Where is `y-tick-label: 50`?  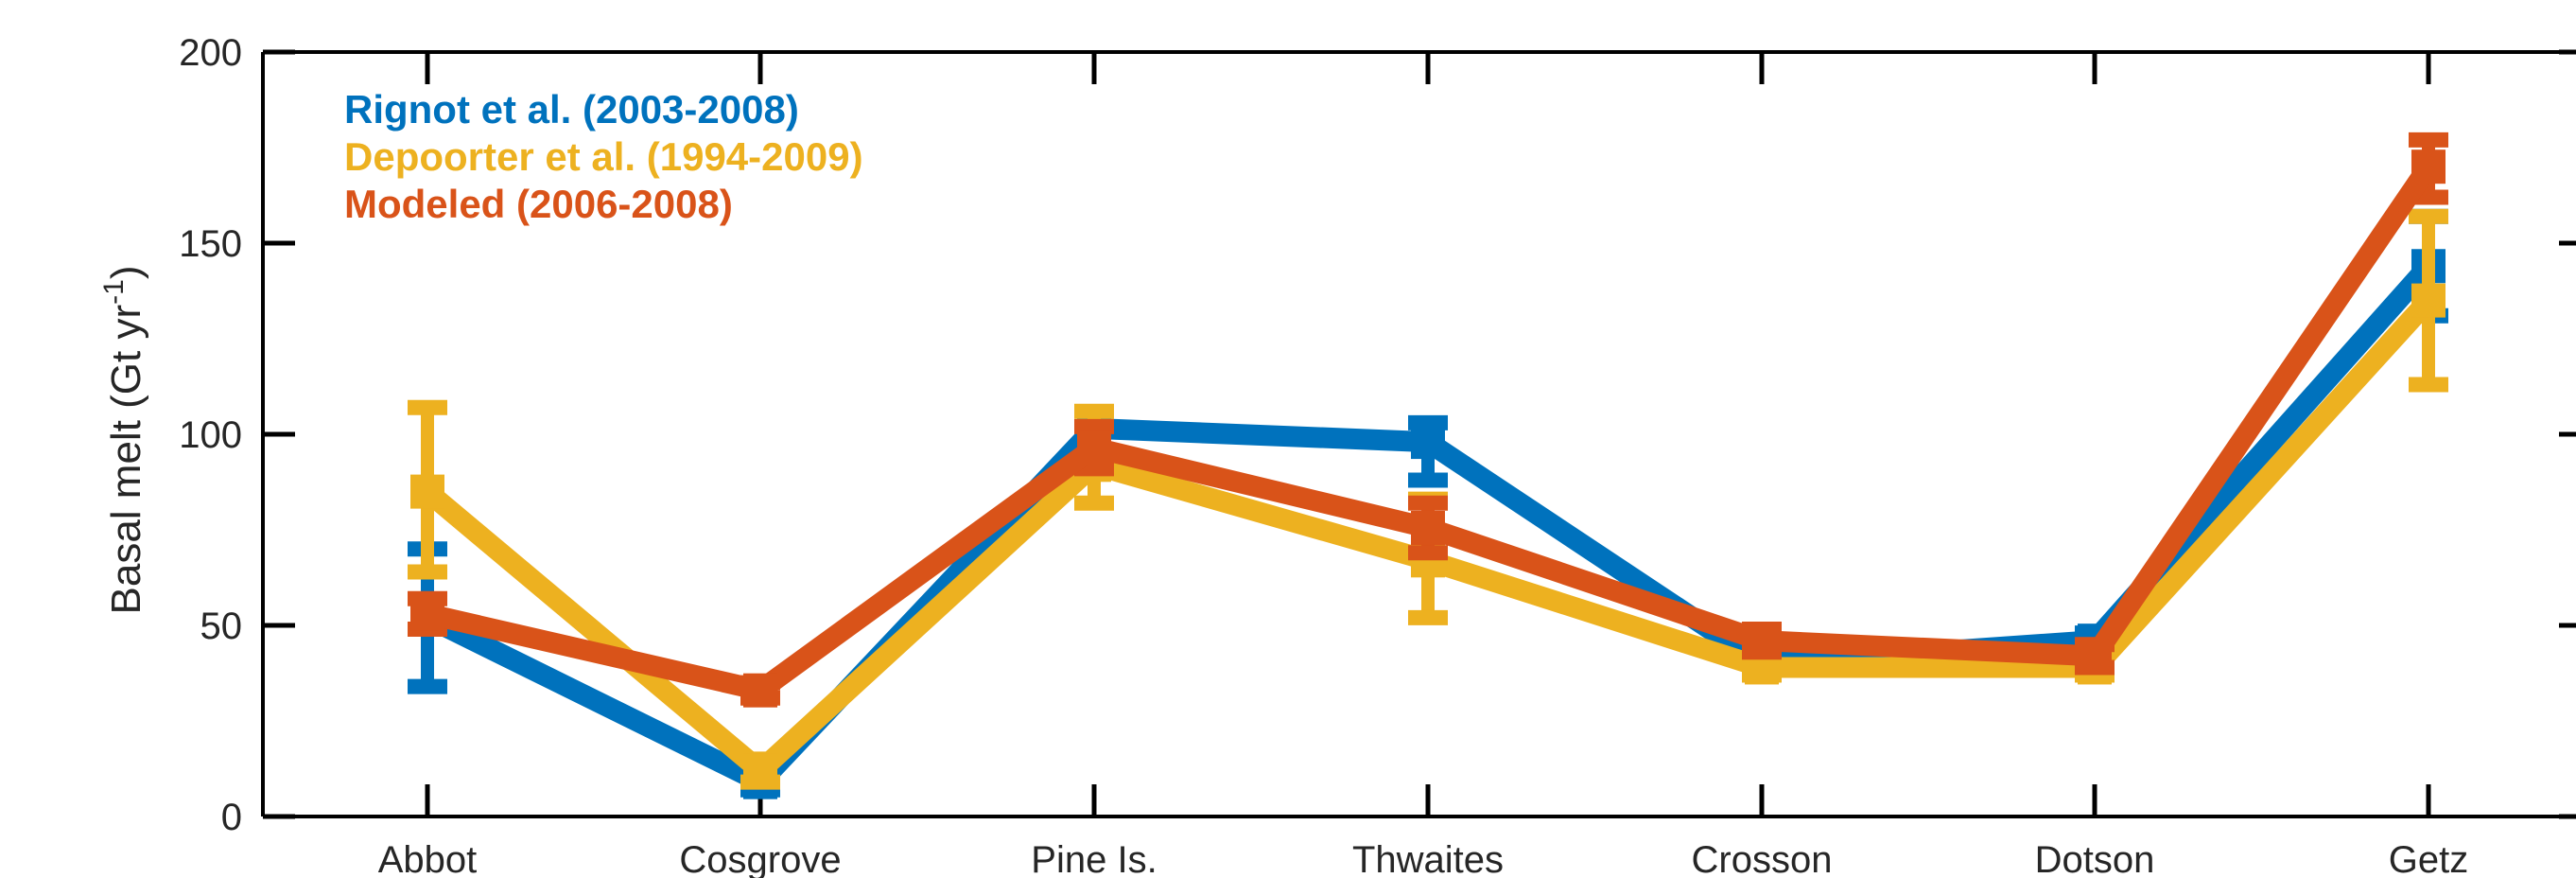
y-tick-label: 50 is located at coordinates (221, 627).